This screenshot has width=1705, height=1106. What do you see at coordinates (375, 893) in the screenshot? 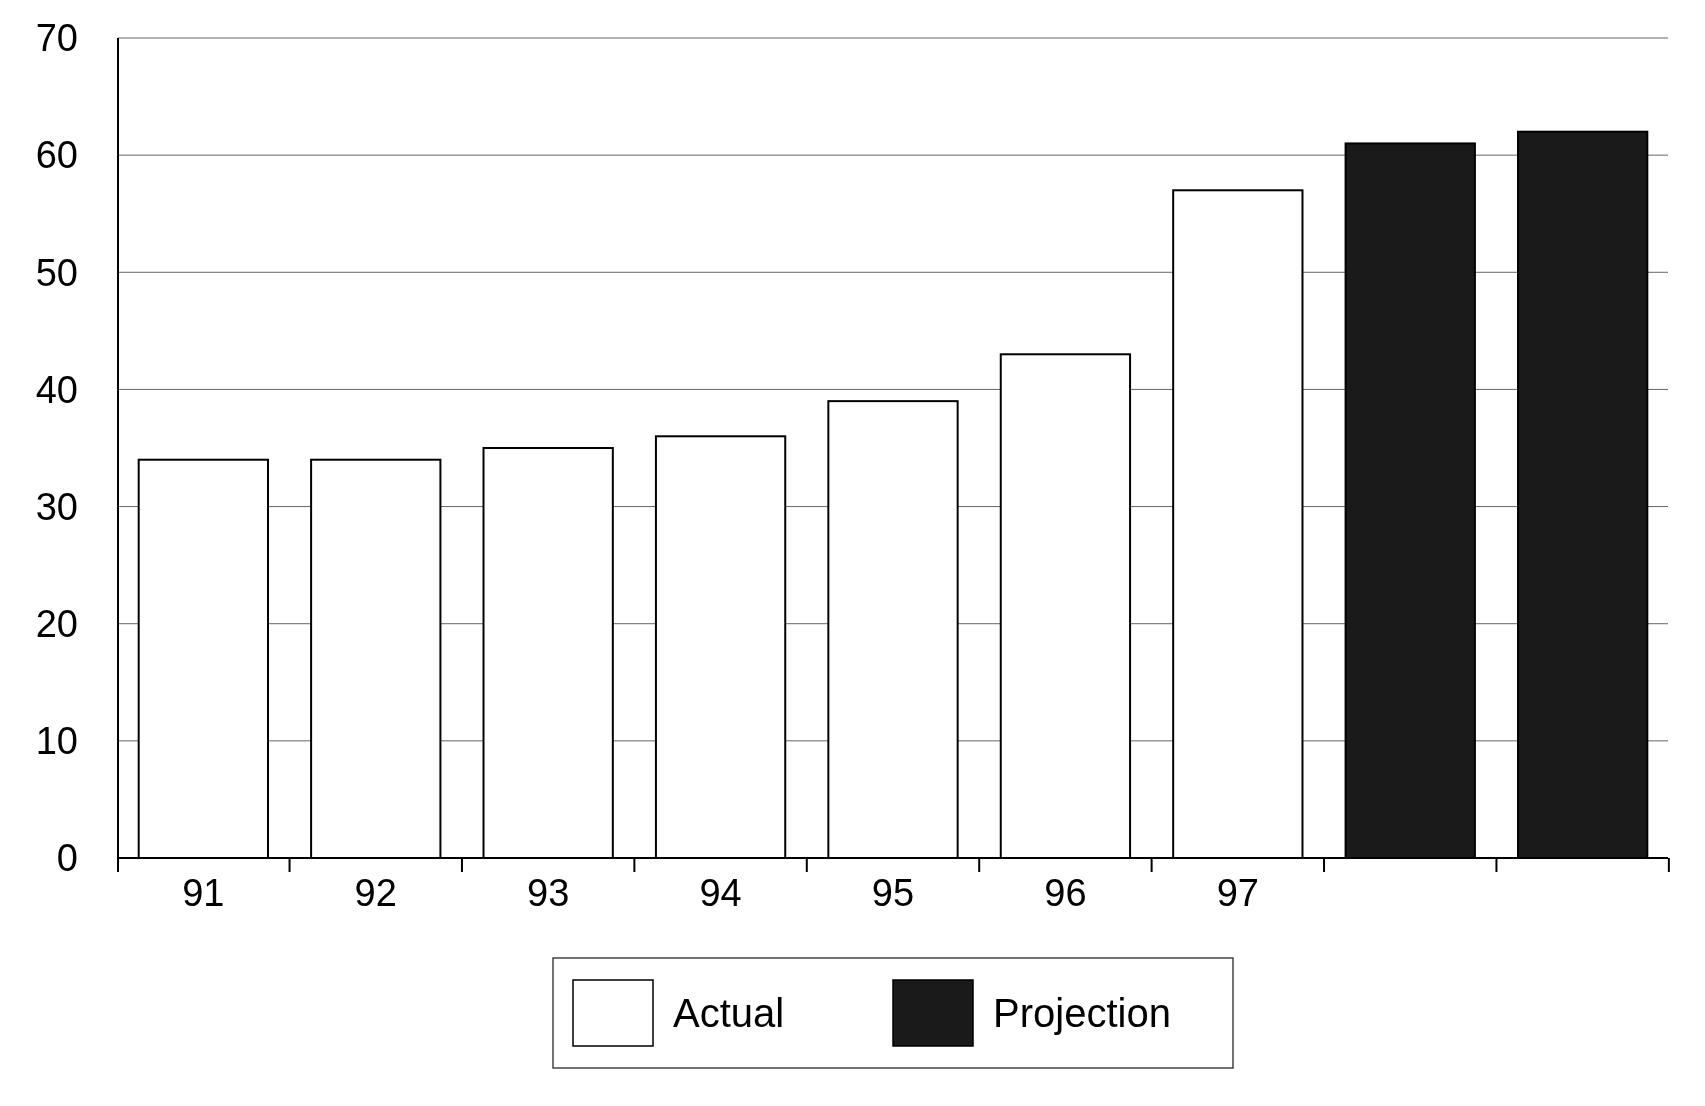
I see `x-tick-label: 92` at bounding box center [375, 893].